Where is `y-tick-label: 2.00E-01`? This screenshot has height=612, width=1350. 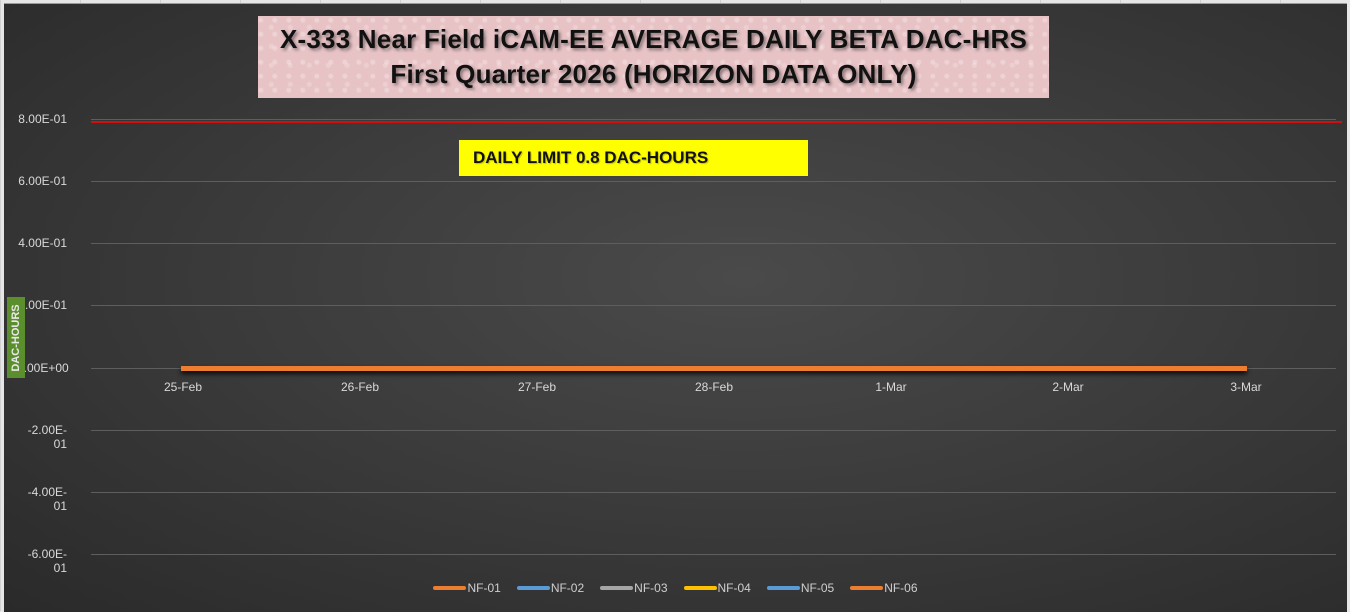 y-tick-label: 2.00E-01 is located at coordinates (42, 305).